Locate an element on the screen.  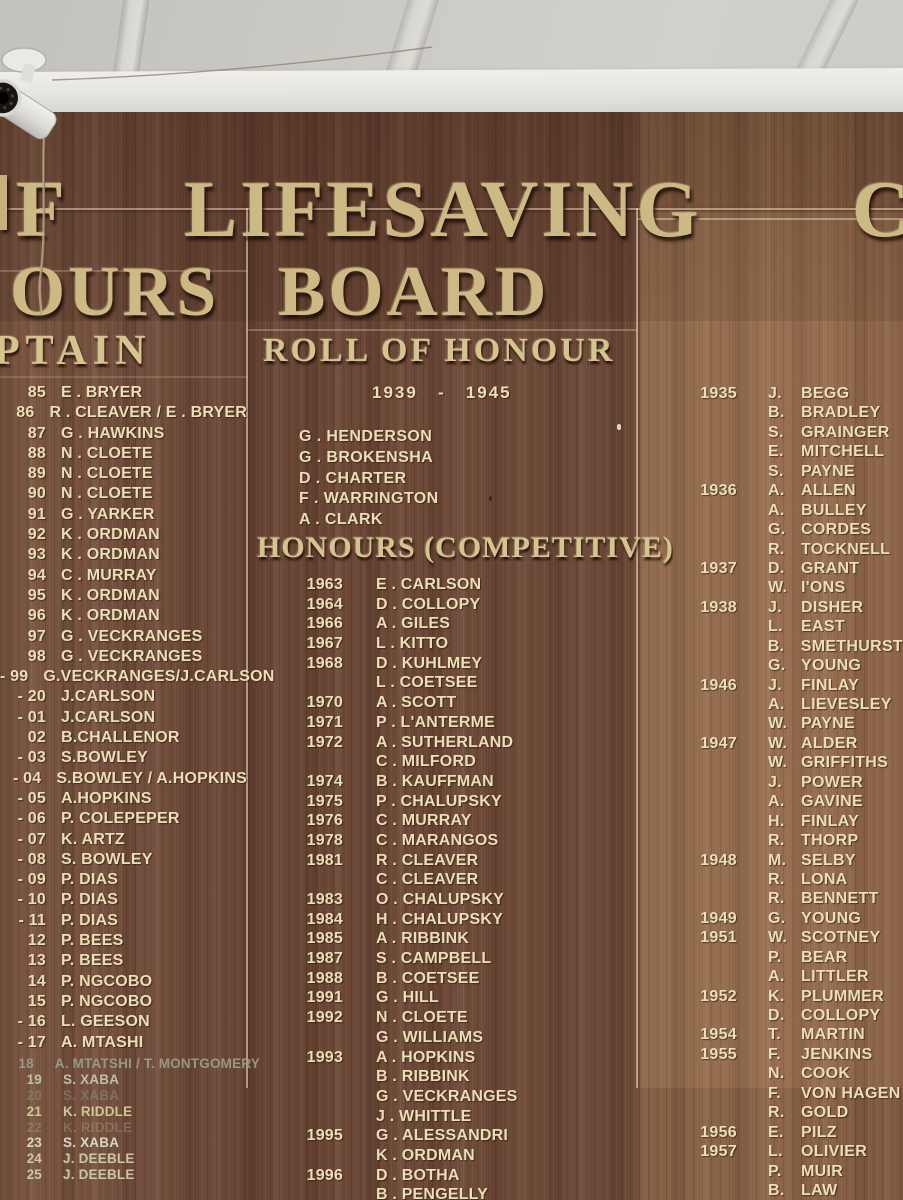
initial-label: F. is located at coordinates (775, 1054).